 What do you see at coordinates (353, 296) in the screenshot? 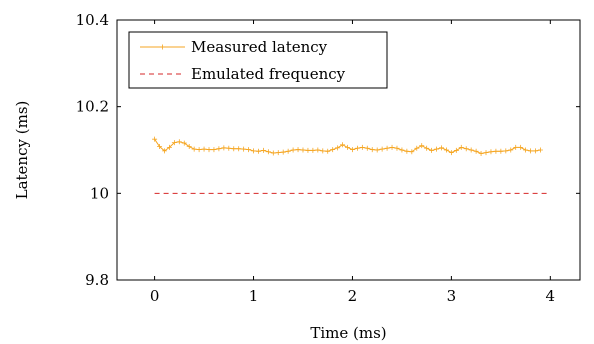
I see `x-tick-label: 2` at bounding box center [353, 296].